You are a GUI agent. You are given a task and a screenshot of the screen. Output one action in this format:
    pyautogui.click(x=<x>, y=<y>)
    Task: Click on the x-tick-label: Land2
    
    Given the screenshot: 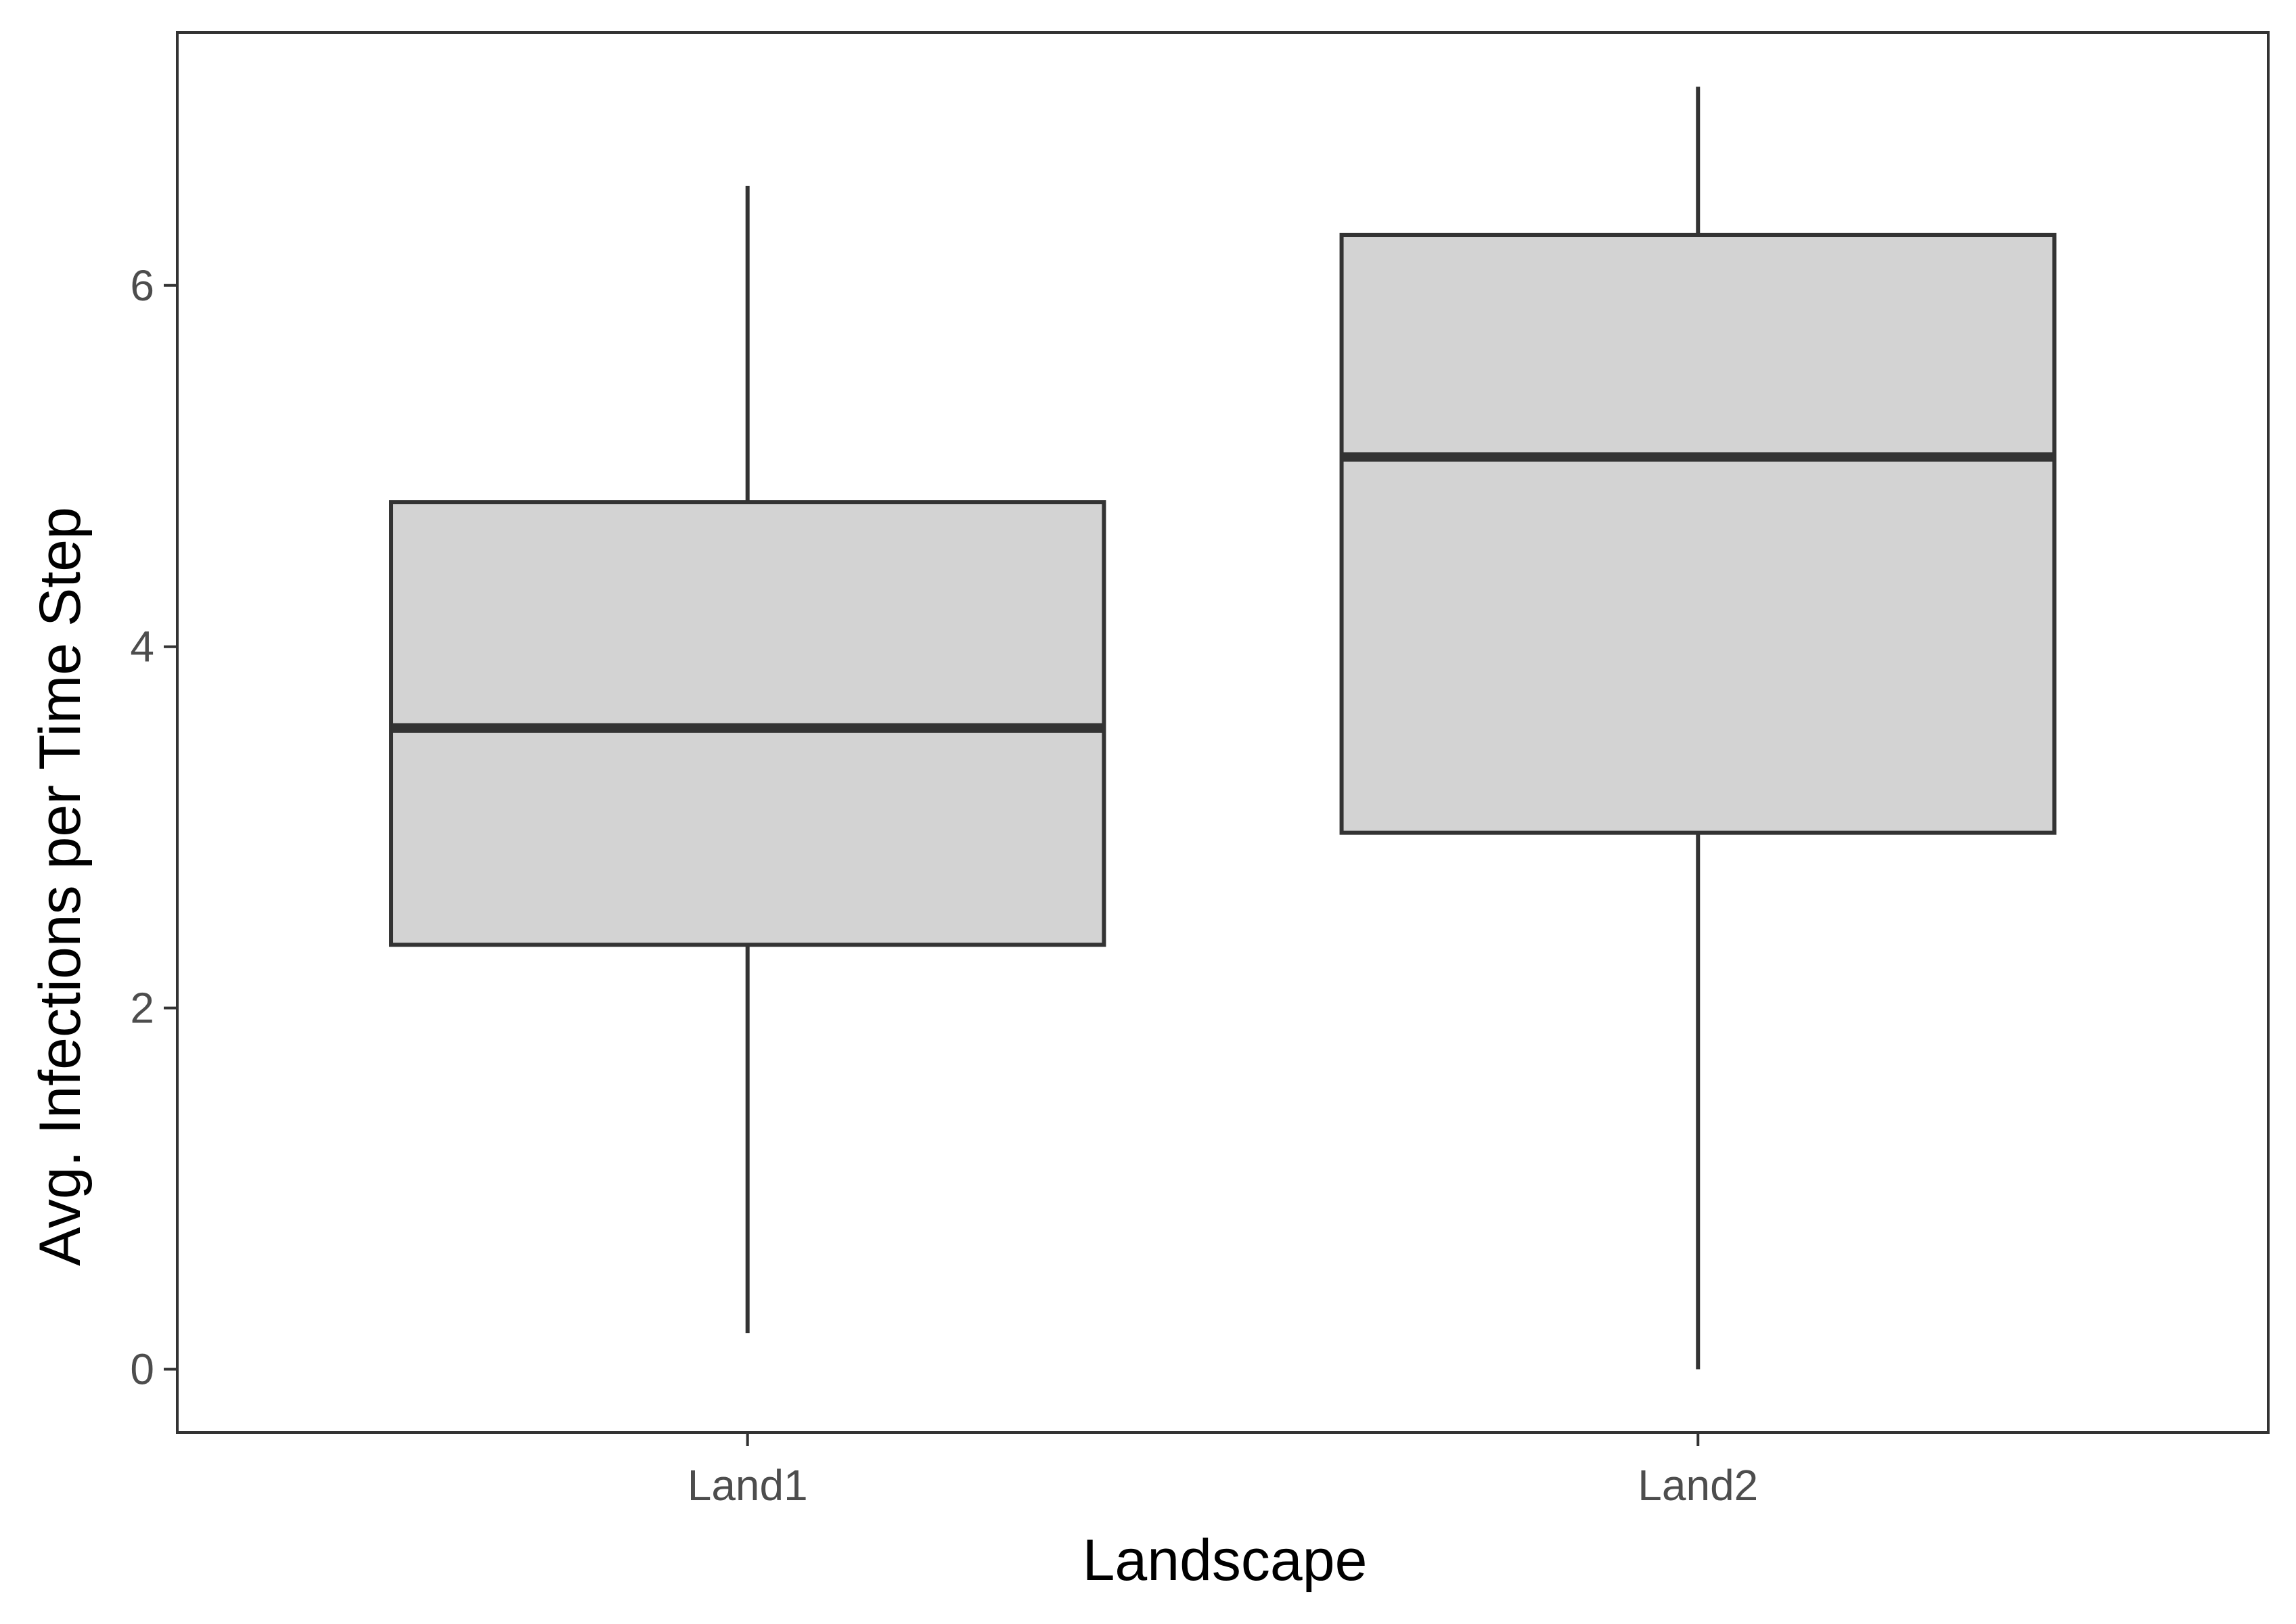 What is the action you would take?
    pyautogui.click(x=1698, y=1485)
    